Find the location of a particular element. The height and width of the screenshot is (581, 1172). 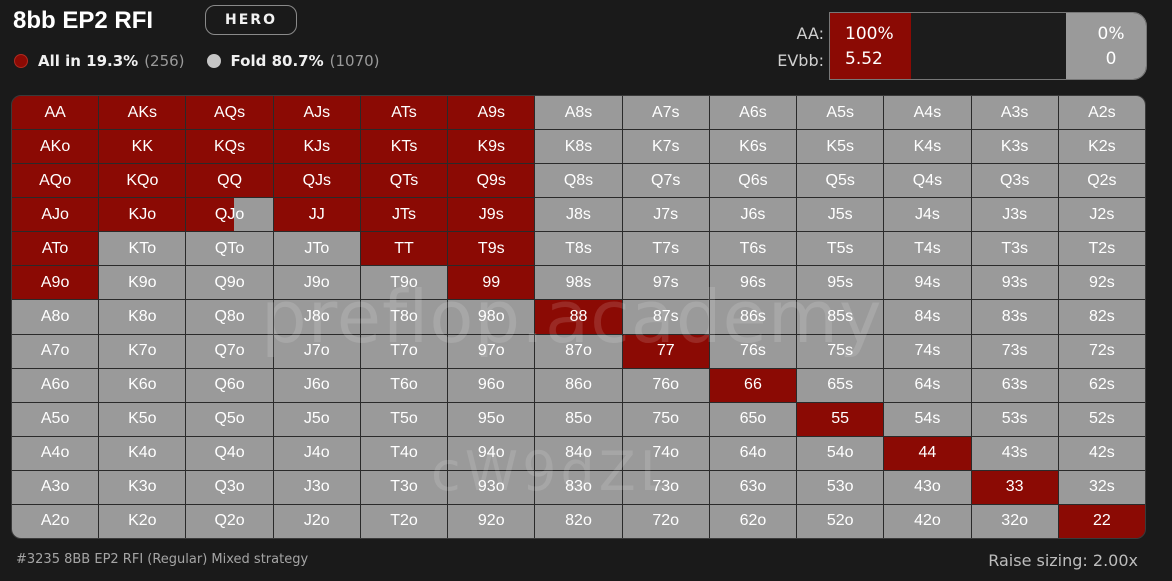

hand-cell-q9o: Q9o is located at coordinates (229, 283).